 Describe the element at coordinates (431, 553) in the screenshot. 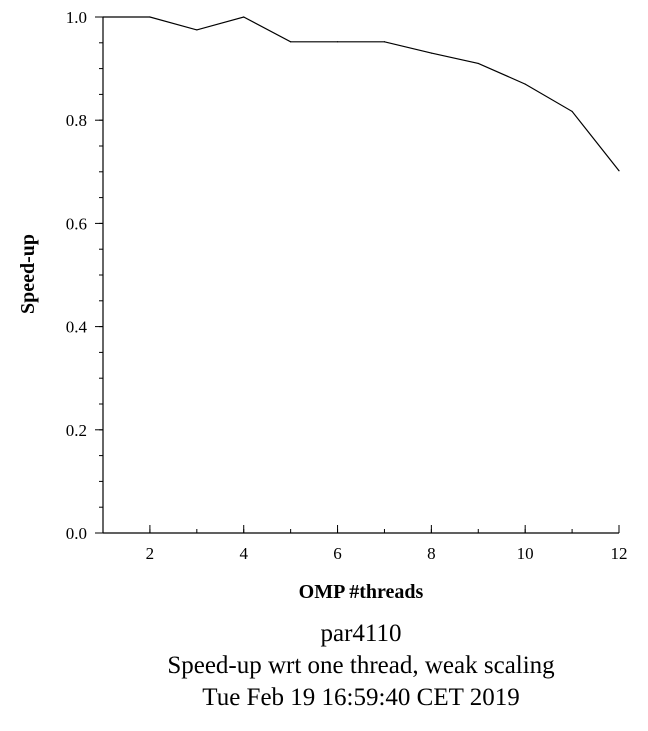

I see `x-tick-label: 8` at that location.